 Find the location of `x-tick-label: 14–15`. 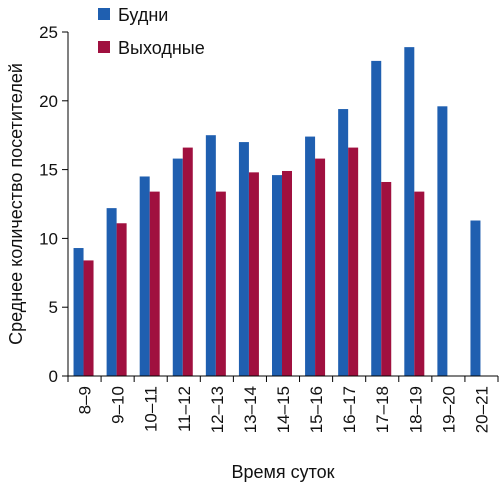

x-tick-label: 14–15 is located at coordinates (283, 409).